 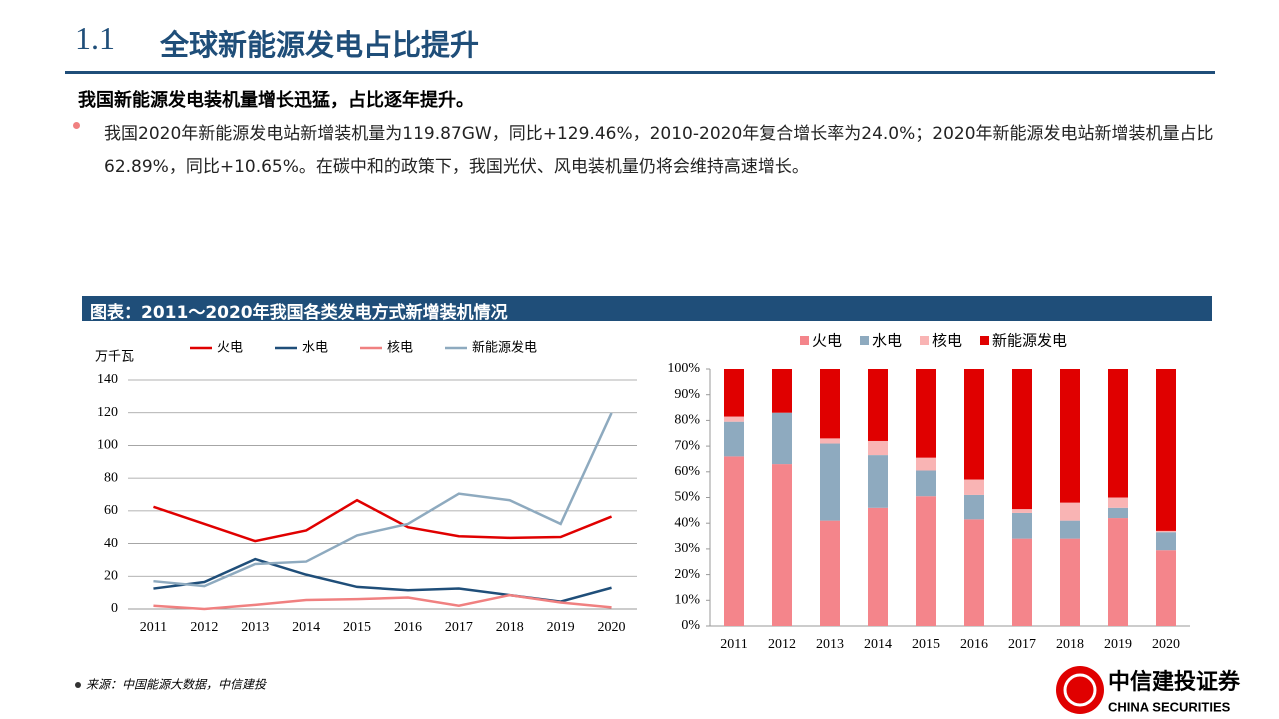 I want to click on source: 来源：中国能源大数据，中信建投, so click(x=176, y=685).